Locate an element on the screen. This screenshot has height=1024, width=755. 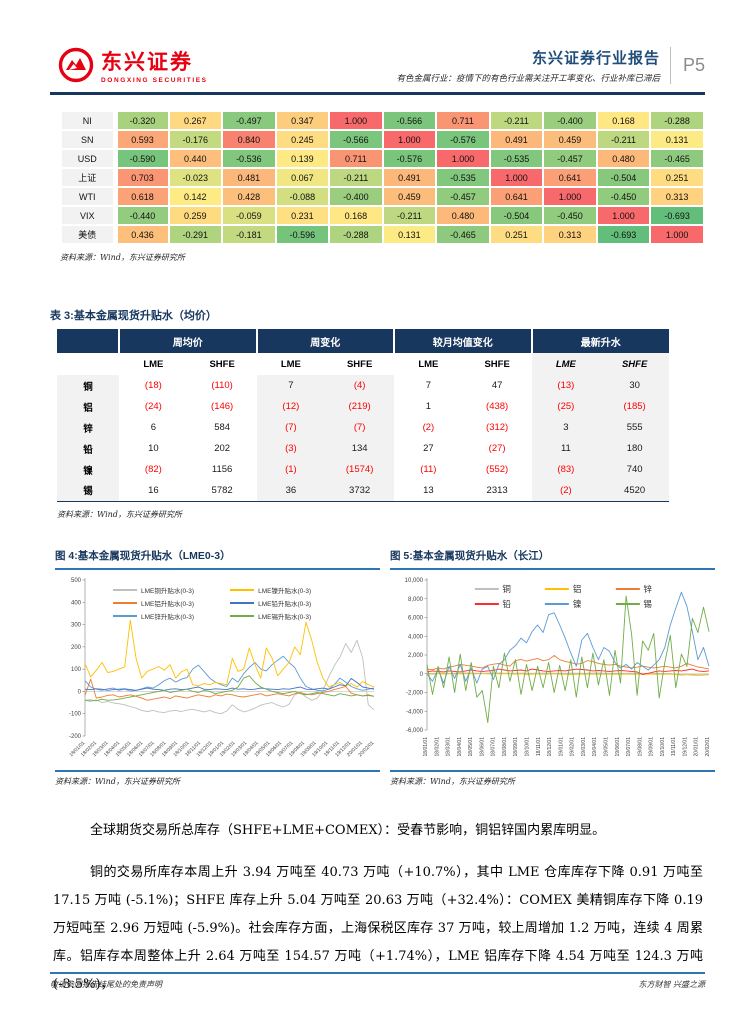
heatmap-cell: -0.023 is located at coordinates (195, 177).